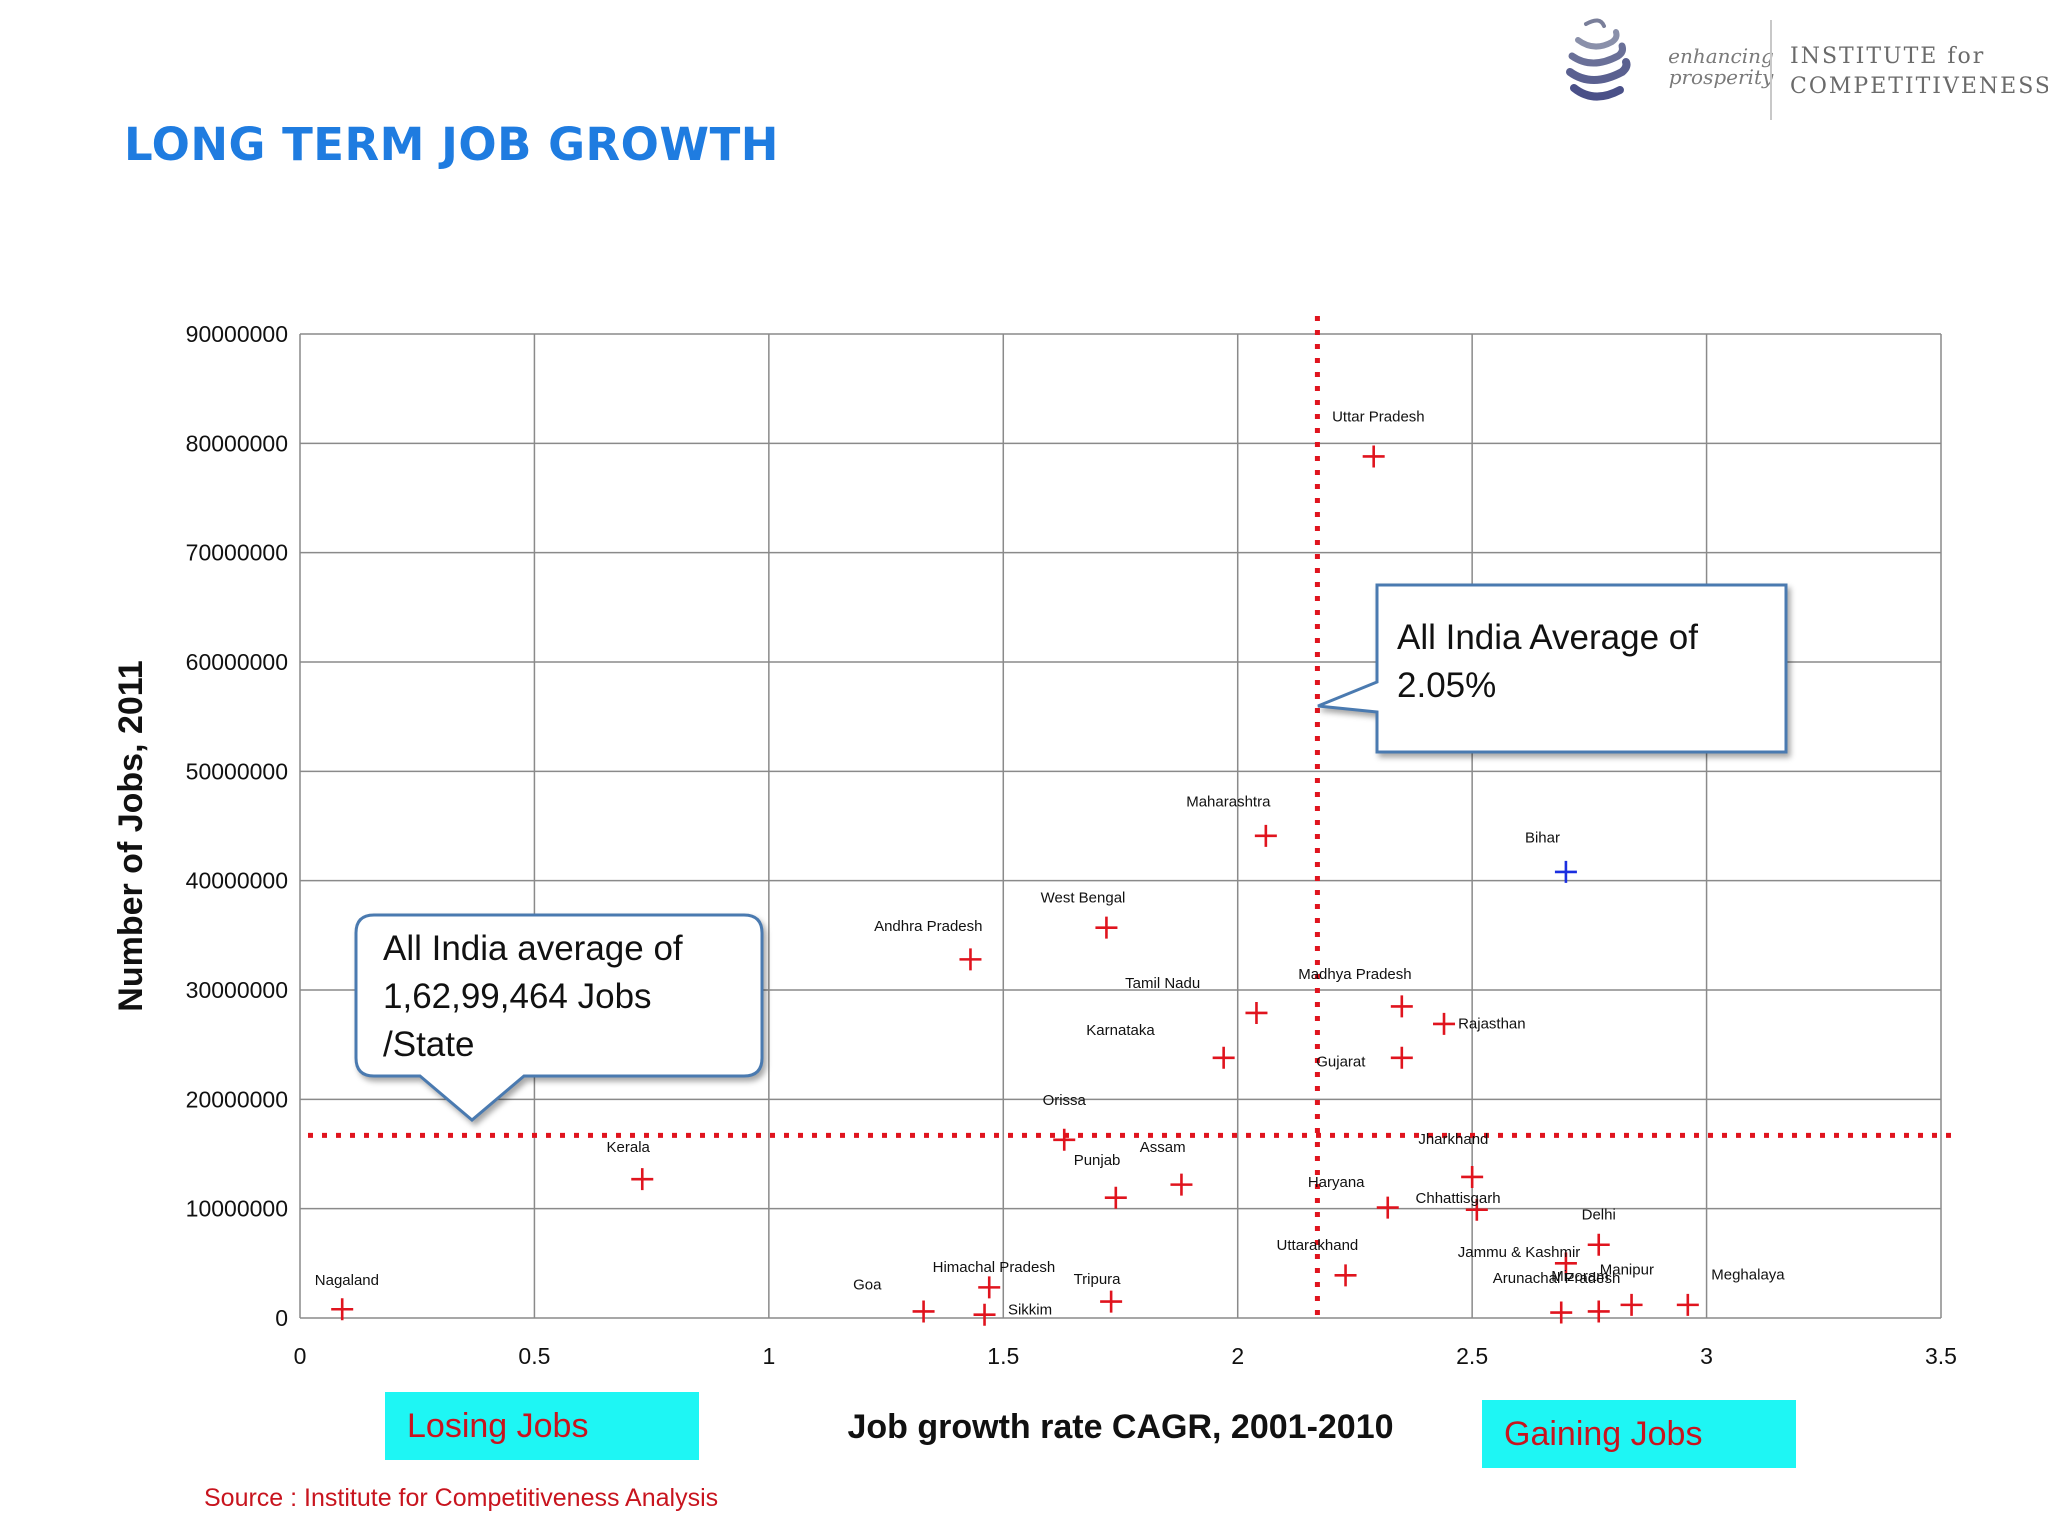  What do you see at coordinates (1106, 927) in the screenshot?
I see `point-west-bengal` at bounding box center [1106, 927].